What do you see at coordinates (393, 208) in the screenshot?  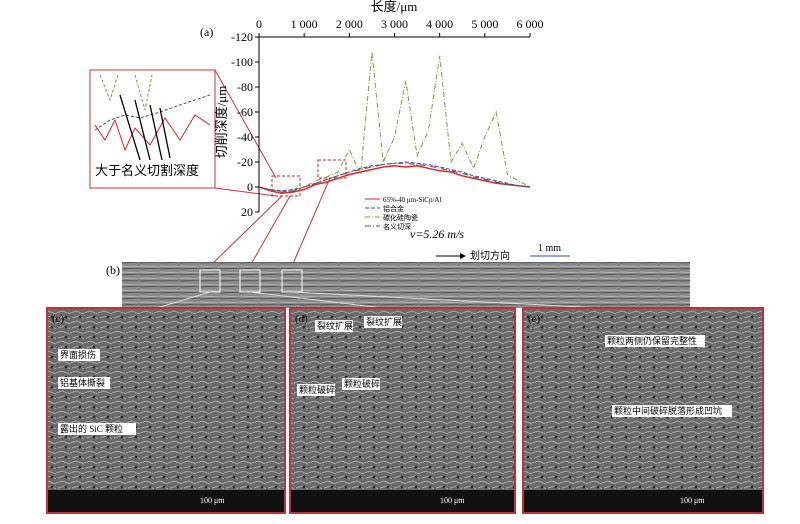 I see `legend-label: 铝合金` at bounding box center [393, 208].